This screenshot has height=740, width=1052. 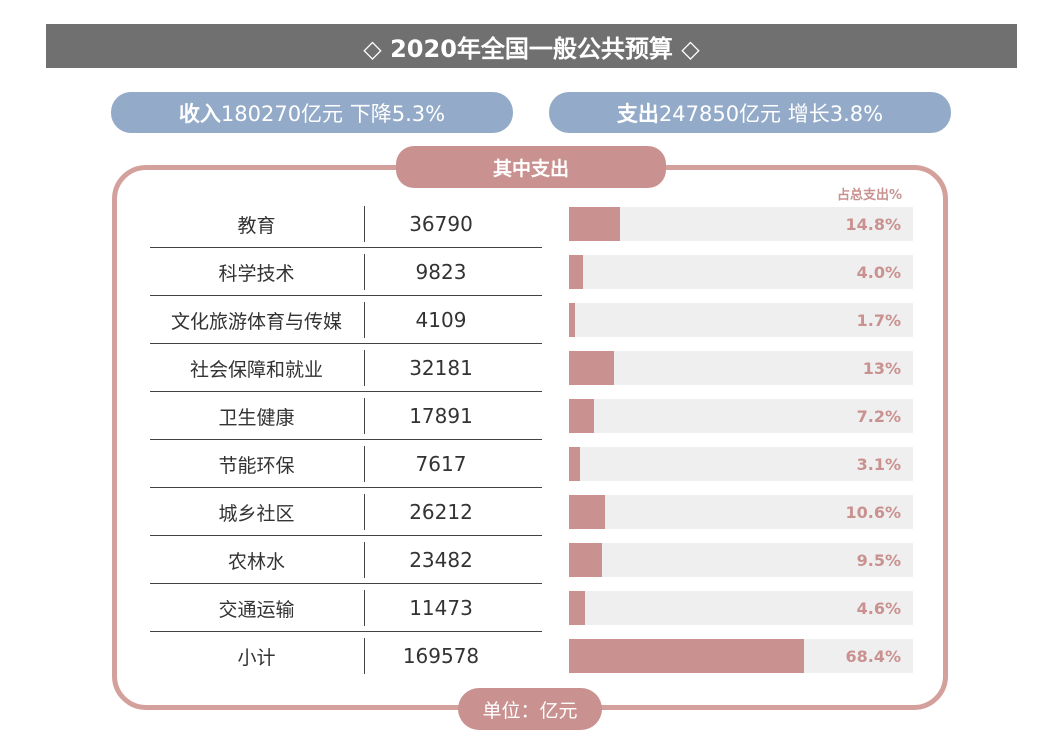 What do you see at coordinates (441, 464) in the screenshot?
I see `amount-value: 7617` at bounding box center [441, 464].